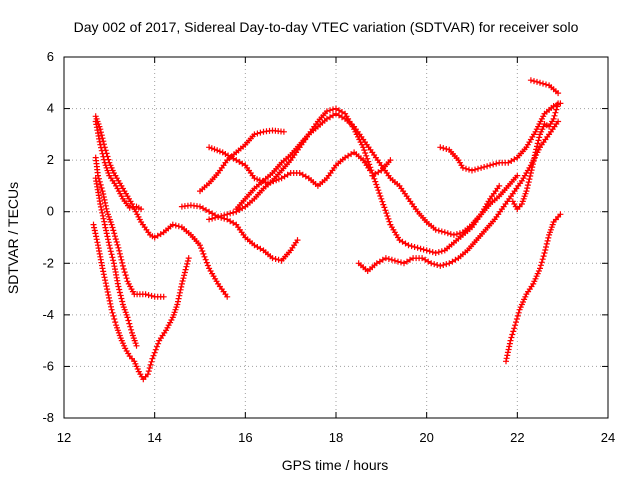  I want to click on x-tick-label: 12, so click(64, 437).